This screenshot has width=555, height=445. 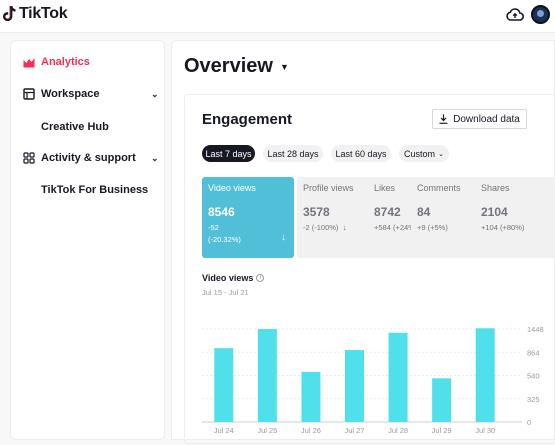 What do you see at coordinates (228, 278) in the screenshot?
I see `chart-title: Video views` at bounding box center [228, 278].